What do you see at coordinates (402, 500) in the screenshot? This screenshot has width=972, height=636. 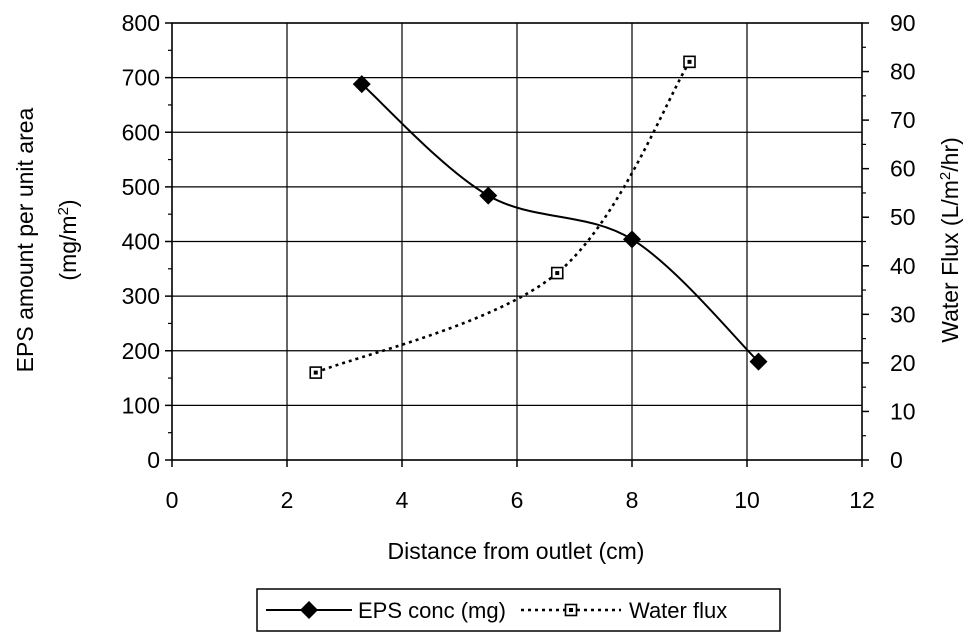 I see `x-tick-label: 4` at bounding box center [402, 500].